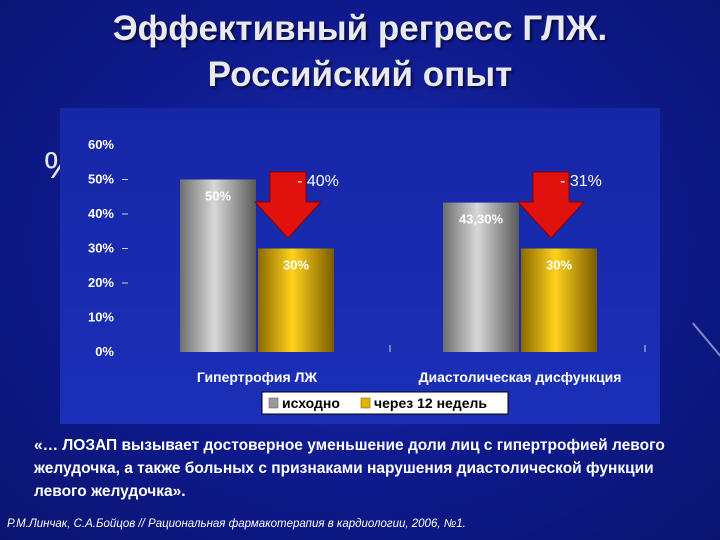 This screenshot has width=720, height=540. I want to click on y-tick-label: 40%, so click(101, 213).